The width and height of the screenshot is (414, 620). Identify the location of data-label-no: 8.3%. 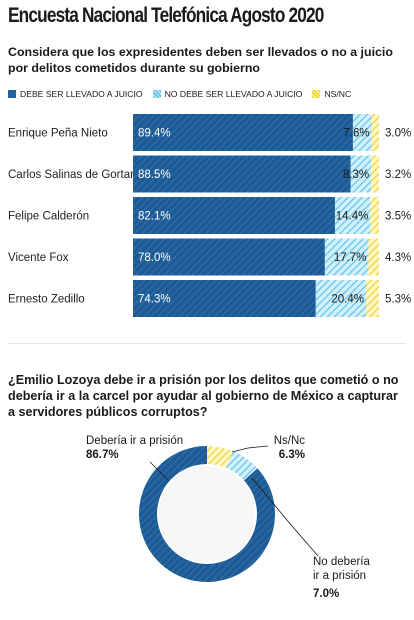
(356, 175).